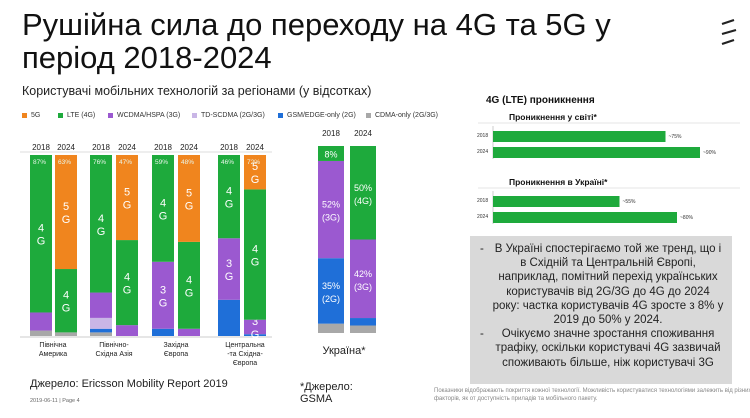 The height and width of the screenshot is (418, 750). I want to click on top-percent-label: 46%, so click(227, 162).